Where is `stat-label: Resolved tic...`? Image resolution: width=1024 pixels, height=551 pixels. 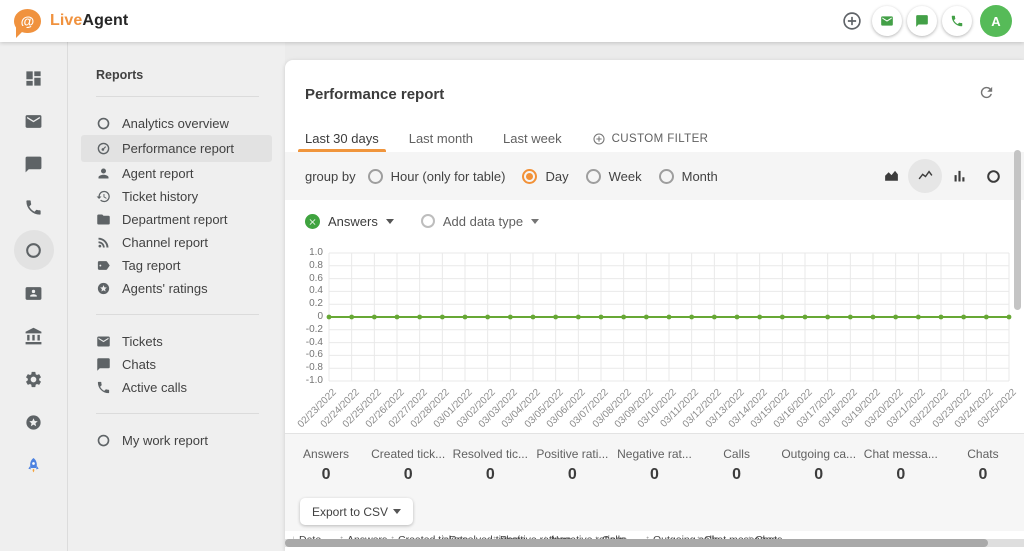
stat-label: Resolved tic... is located at coordinates (490, 454).